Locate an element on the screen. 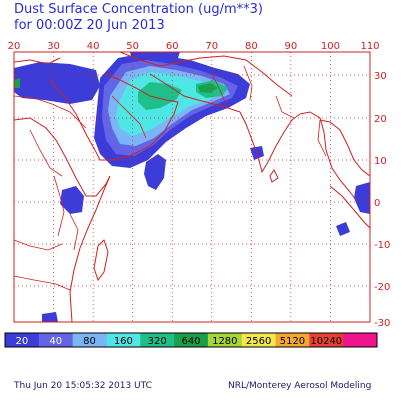  lon-tick-label: 50 is located at coordinates (132, 46).